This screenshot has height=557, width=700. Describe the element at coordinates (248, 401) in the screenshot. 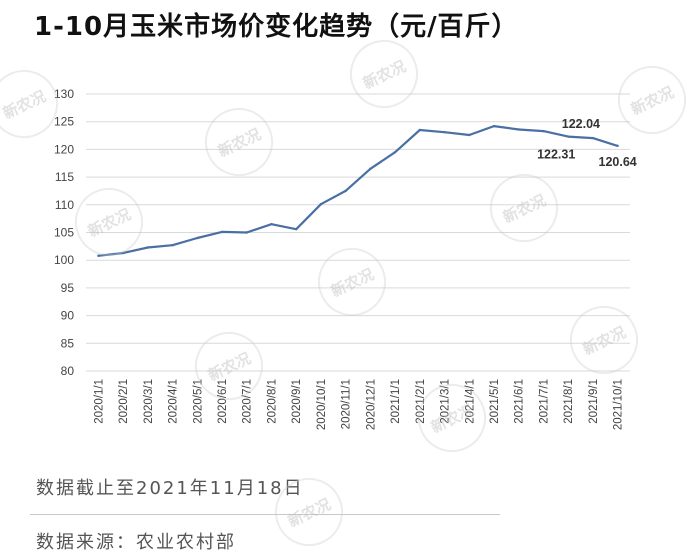

I see `x-tick-label: 2020/7/1` at that location.